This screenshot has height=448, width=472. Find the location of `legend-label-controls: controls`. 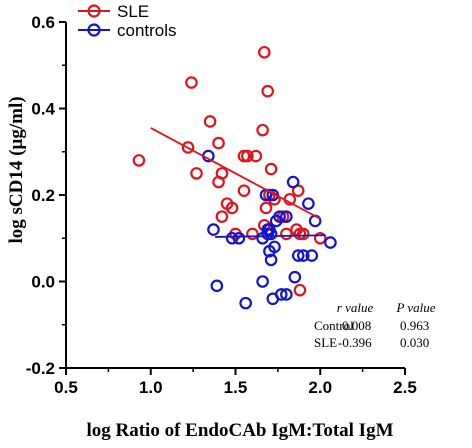

legend-label-controls: controls is located at coordinates (147, 30).